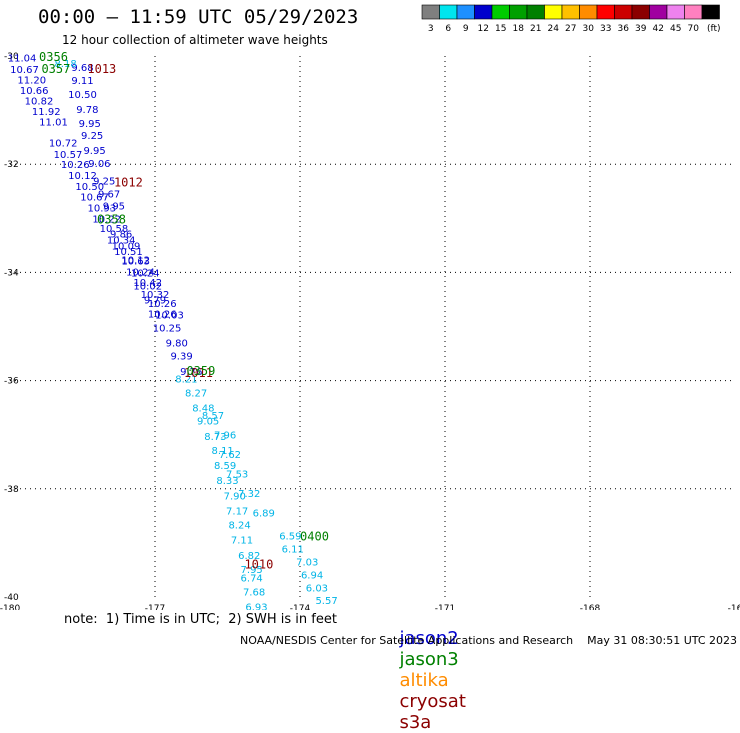  What do you see at coordinates (227, 481) in the screenshot?
I see `wave-height-point: 8.33` at bounding box center [227, 481].